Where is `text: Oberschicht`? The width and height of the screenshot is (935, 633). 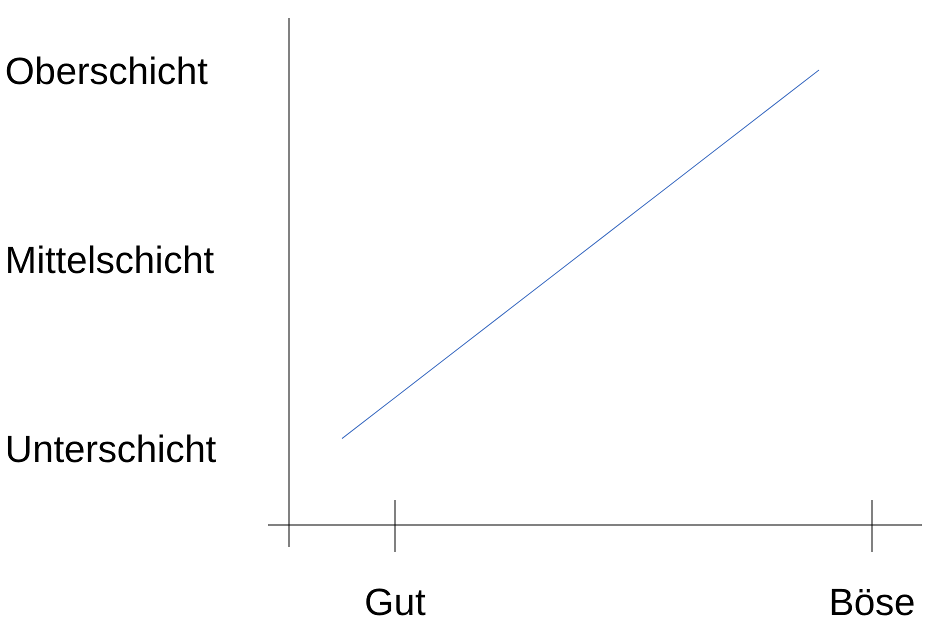 text: Oberschicht is located at coordinates (106, 72).